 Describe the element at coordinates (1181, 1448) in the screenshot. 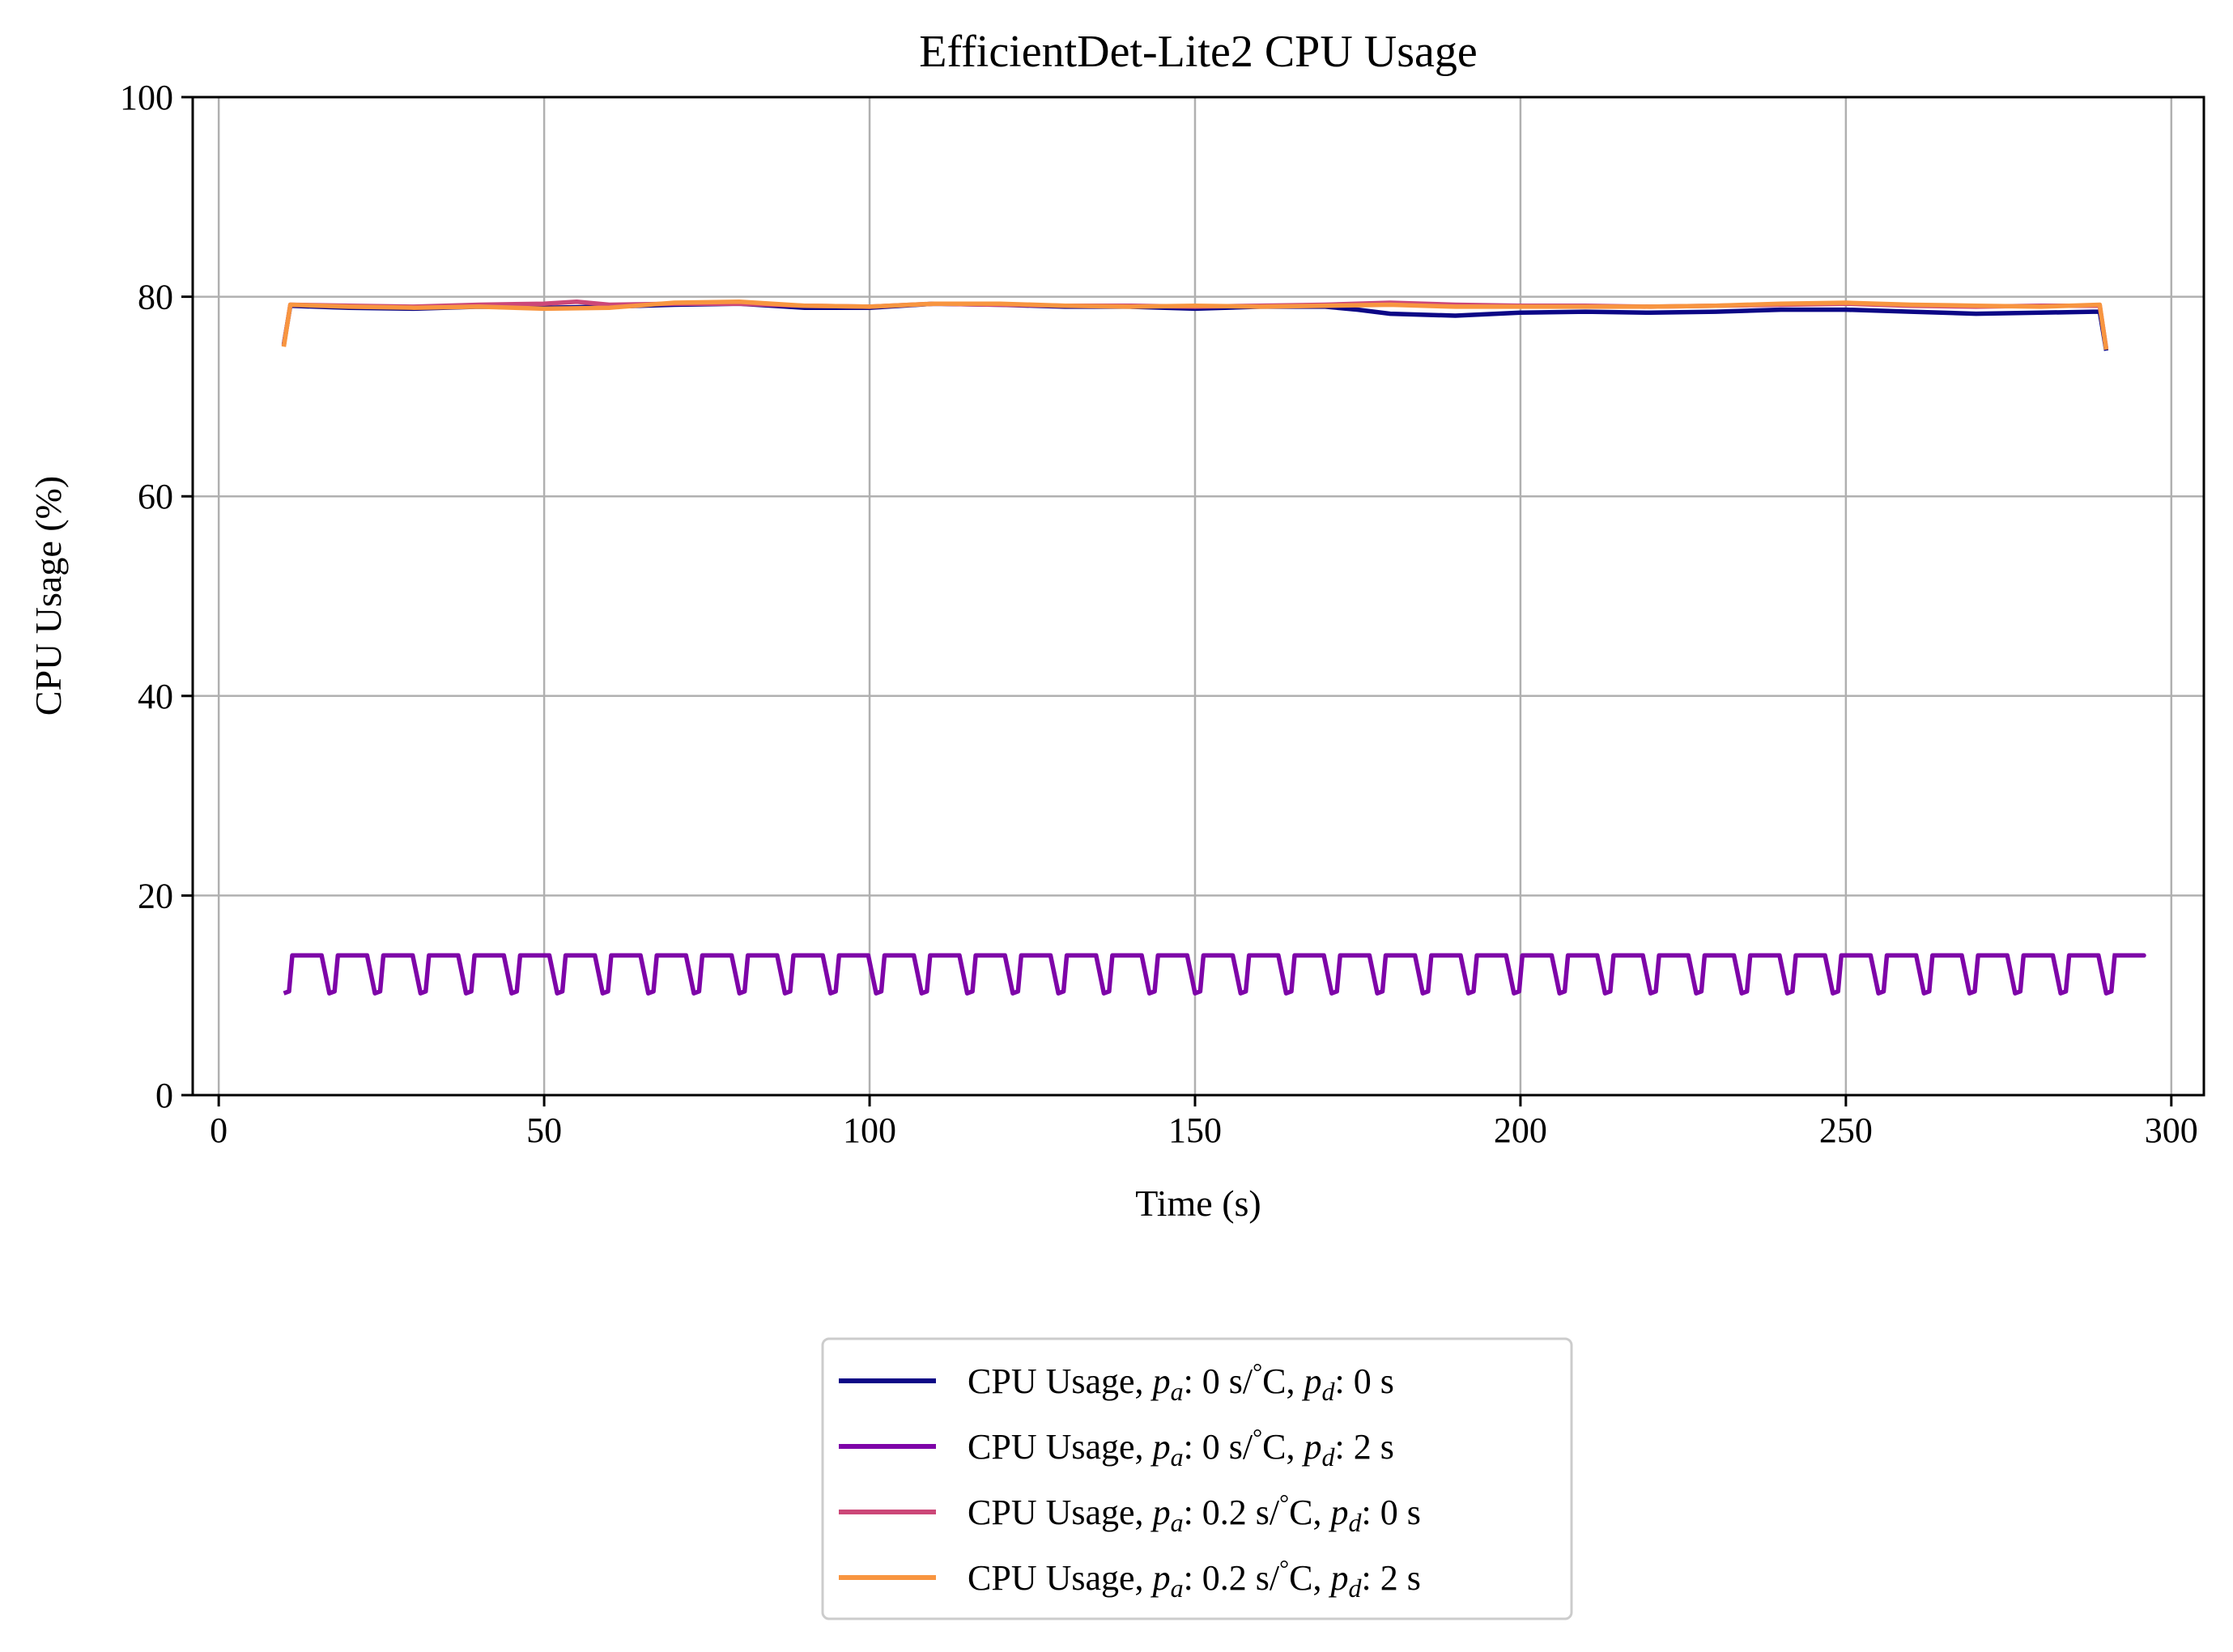

I see `legend-label-2: CPU Usage, pa: 0 s/°C, pd: 2 s` at that location.